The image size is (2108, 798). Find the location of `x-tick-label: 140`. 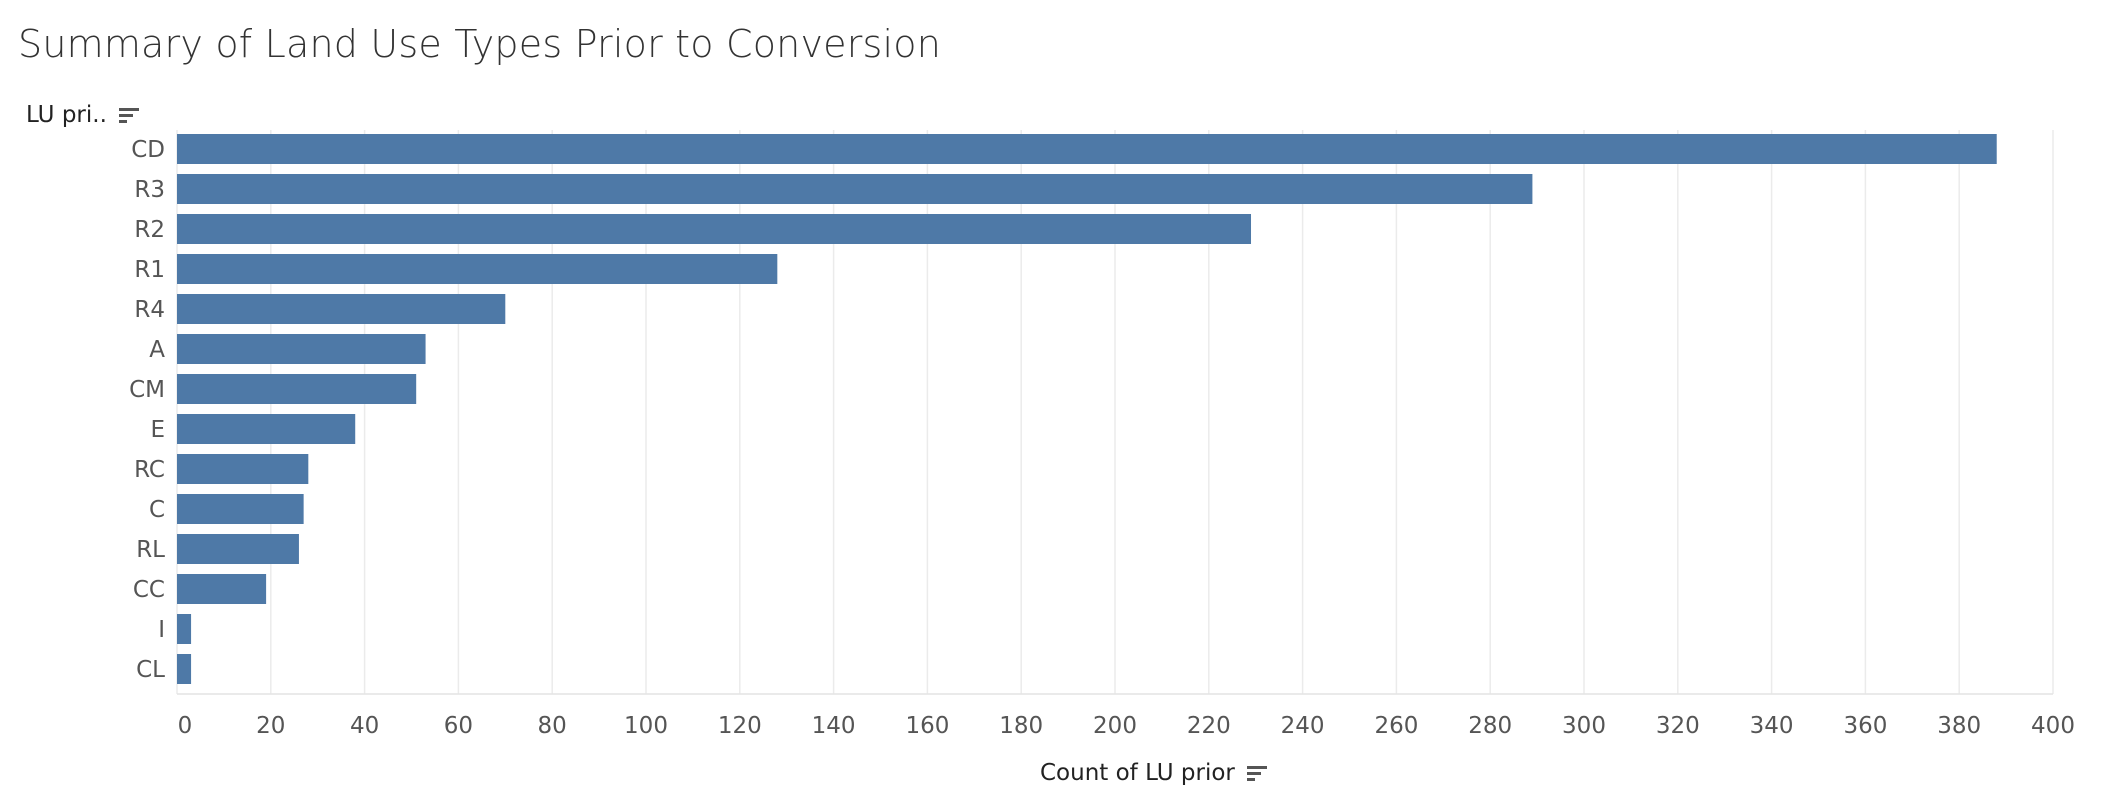

x-tick-label: 140 is located at coordinates (834, 726).